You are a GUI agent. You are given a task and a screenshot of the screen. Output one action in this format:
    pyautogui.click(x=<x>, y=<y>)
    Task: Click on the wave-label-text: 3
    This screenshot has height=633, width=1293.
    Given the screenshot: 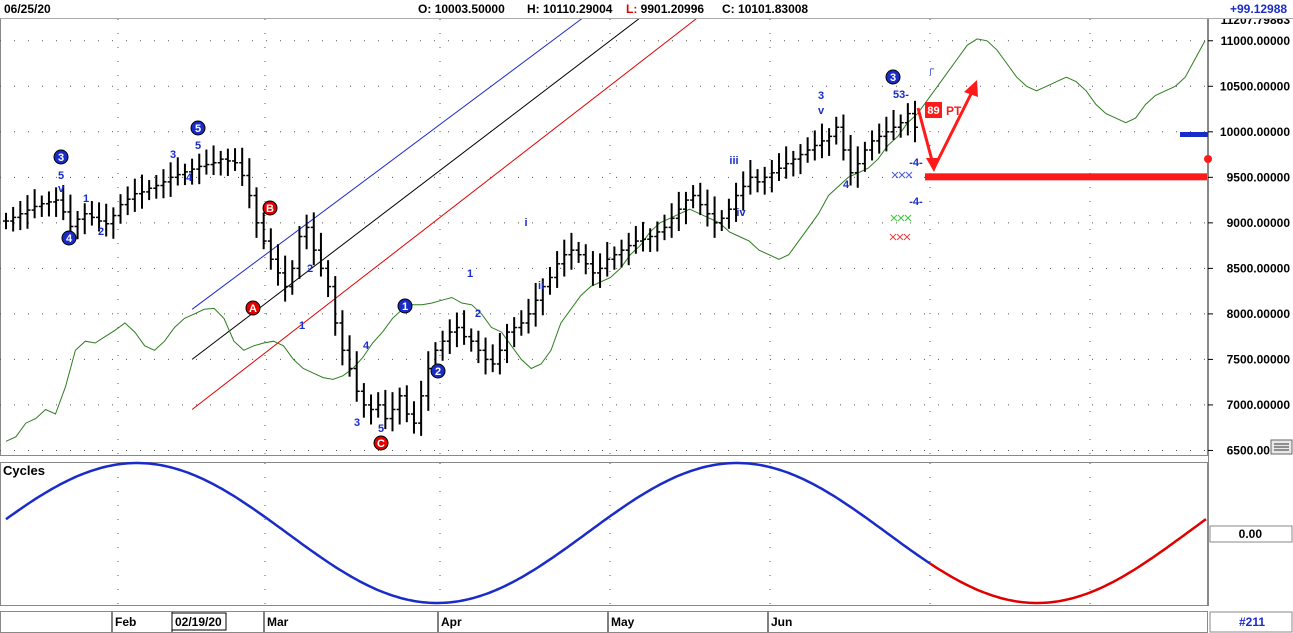 What is the action you would take?
    pyautogui.click(x=173, y=155)
    